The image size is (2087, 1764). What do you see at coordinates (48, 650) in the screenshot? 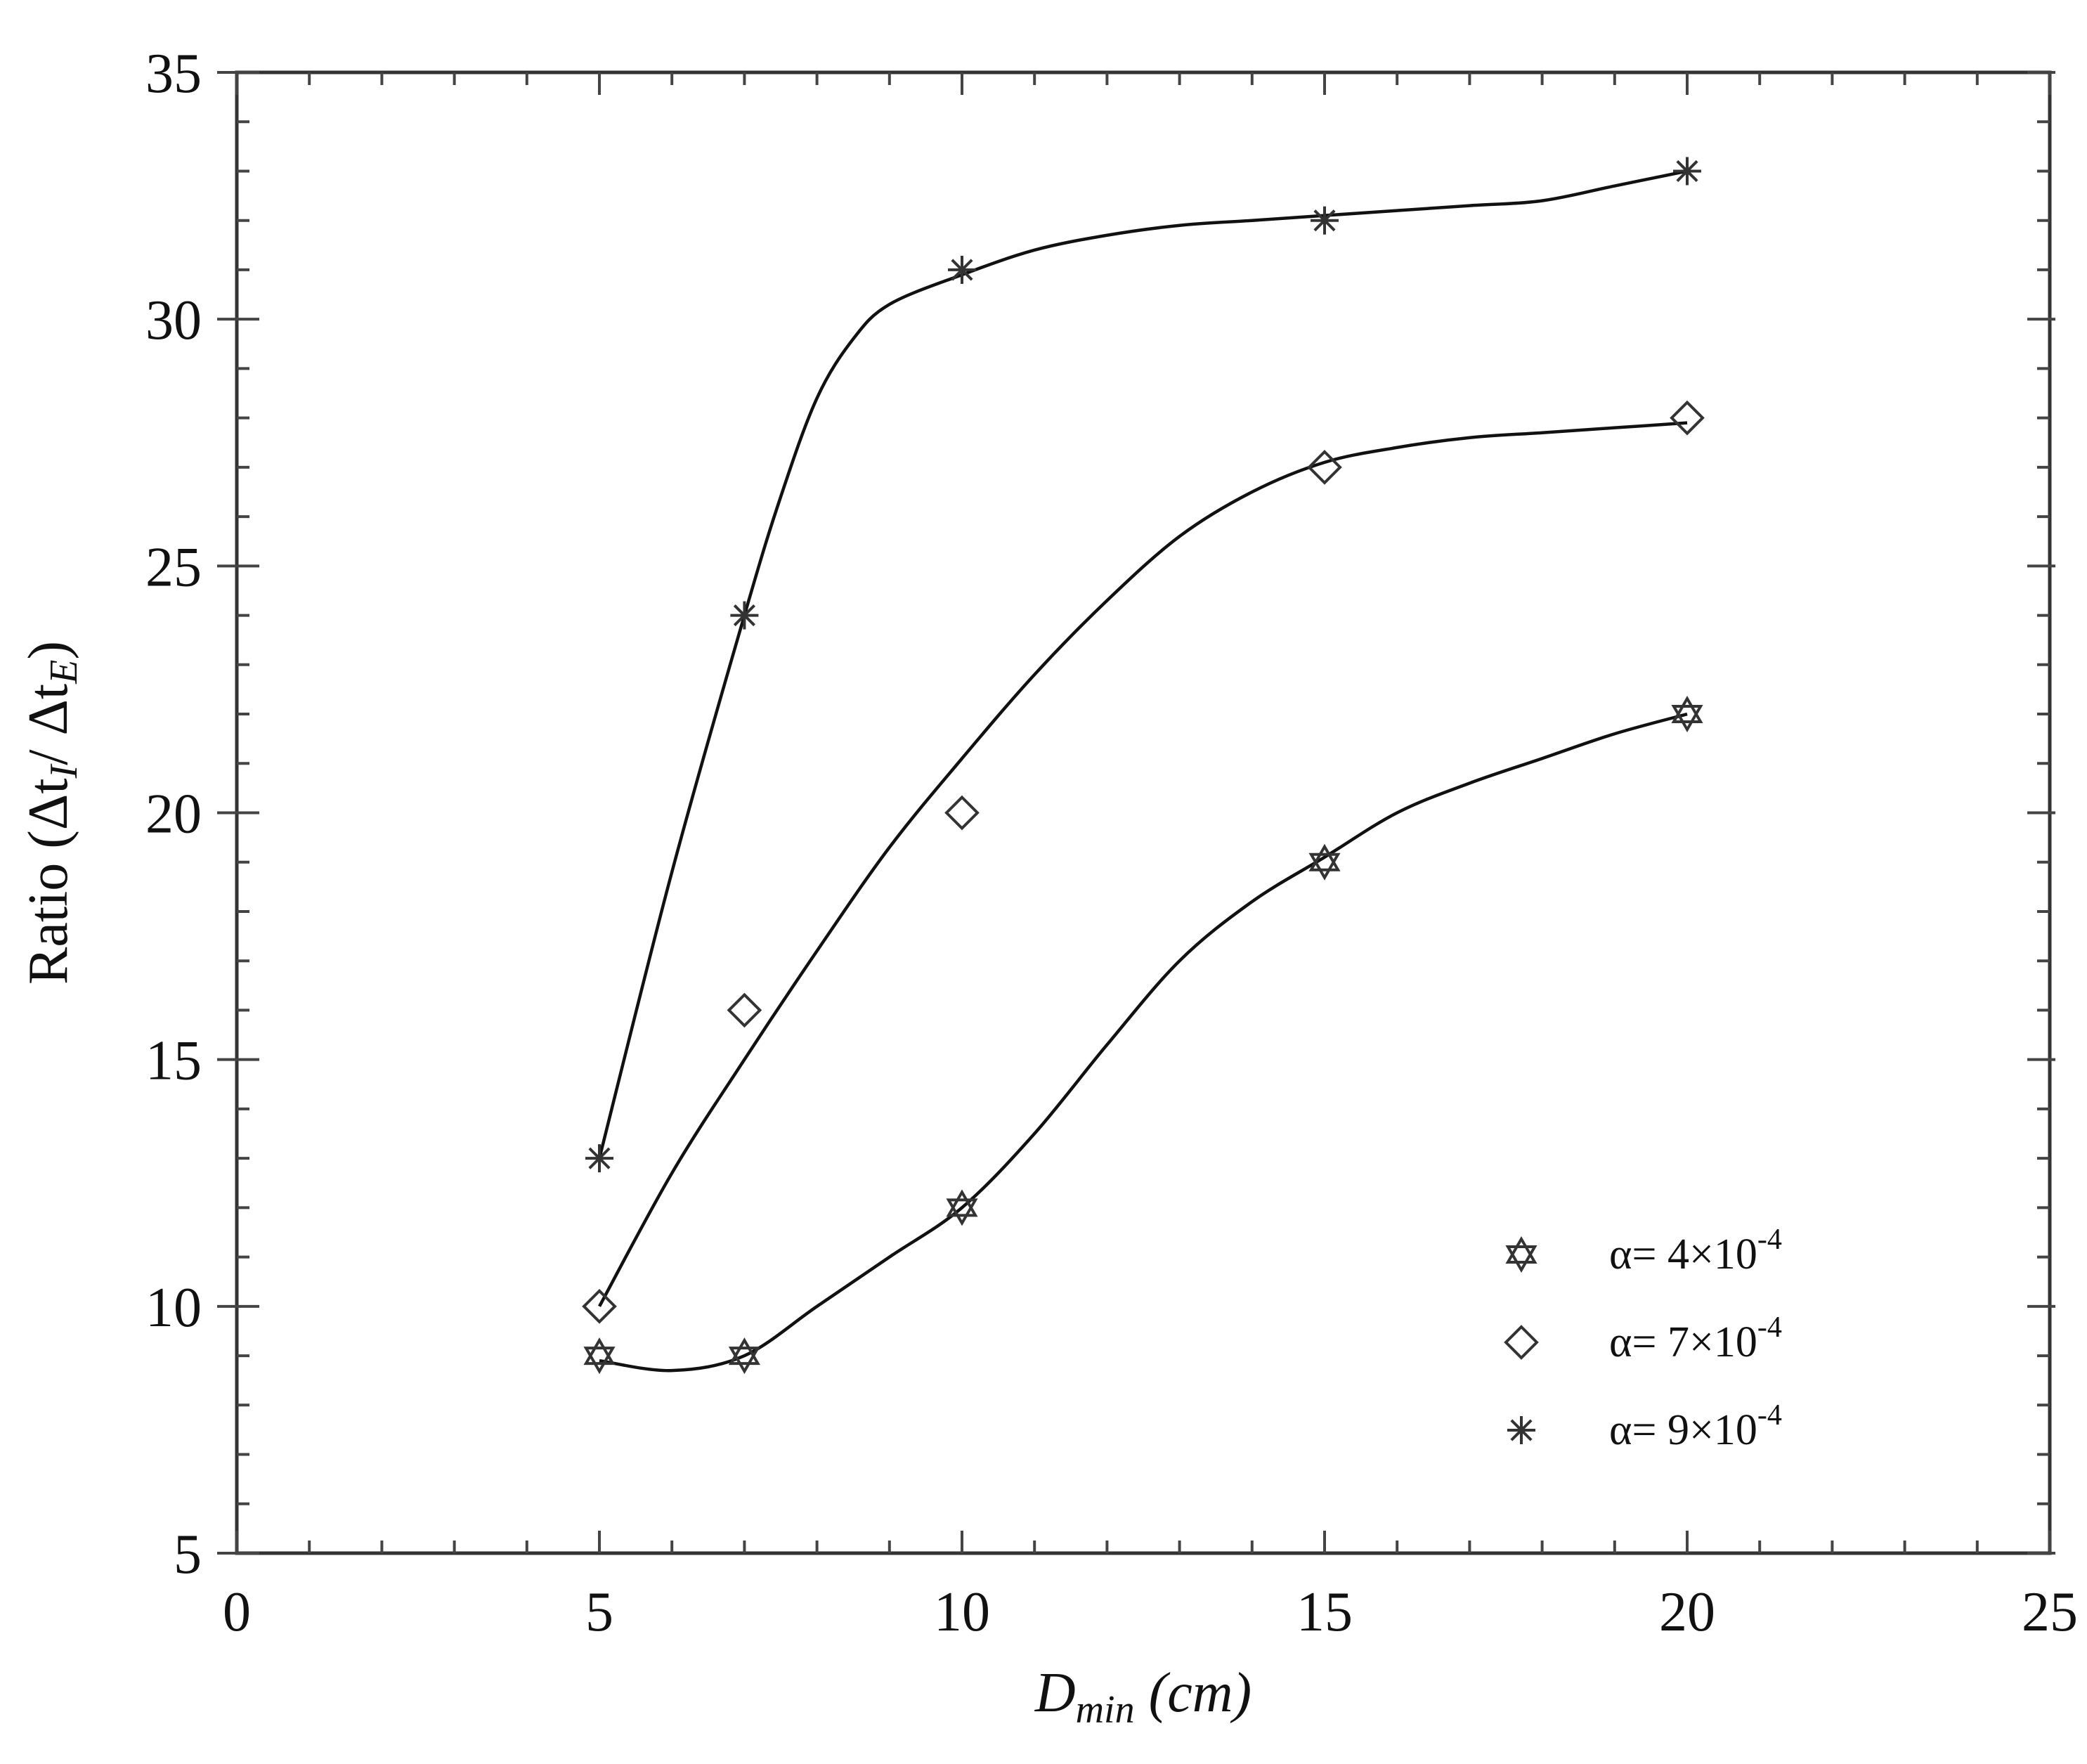
I see `y-axis-title-suffix: )` at bounding box center [48, 650].